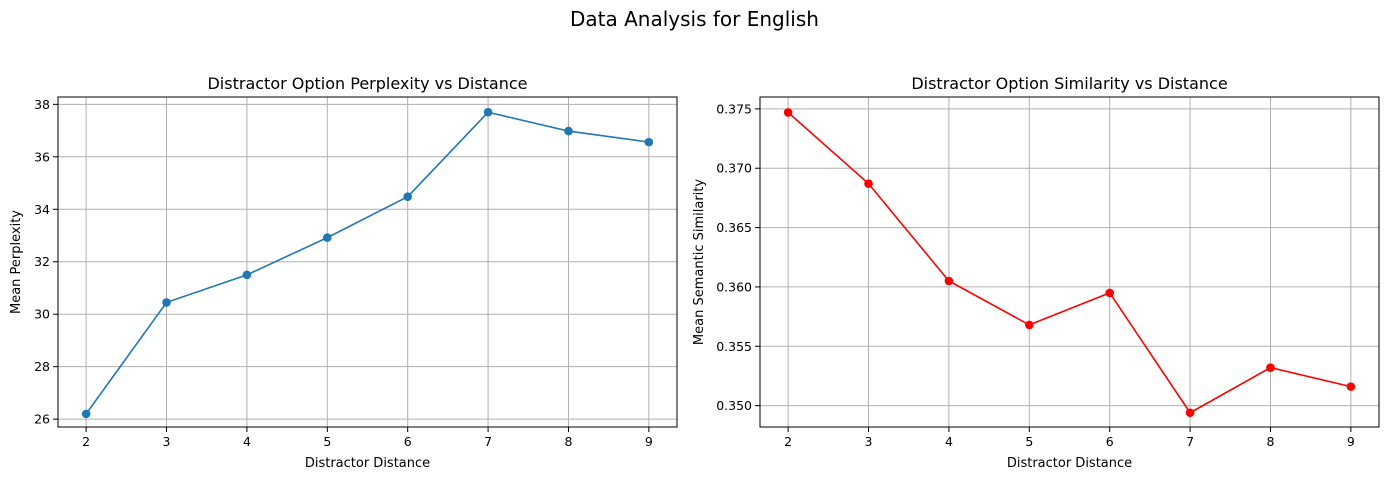 The width and height of the screenshot is (1389, 484). Describe the element at coordinates (734, 108) in the screenshot. I see `y-tick-label: 0.375` at that location.